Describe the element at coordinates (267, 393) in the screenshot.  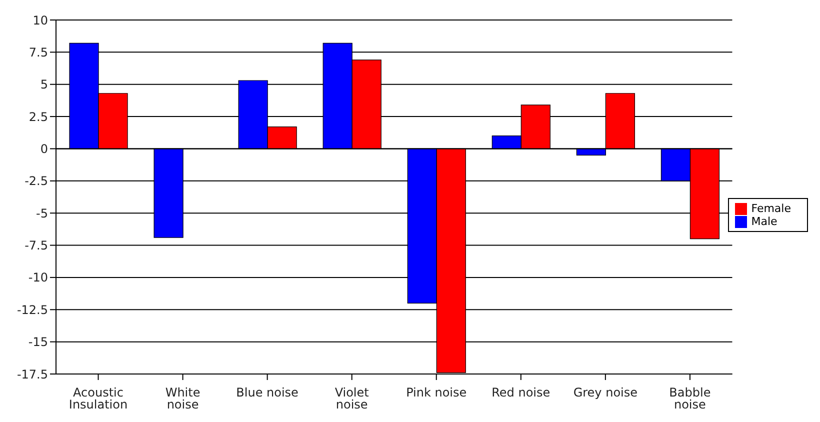
I see `x-tick-label: Blue noise` at that location.